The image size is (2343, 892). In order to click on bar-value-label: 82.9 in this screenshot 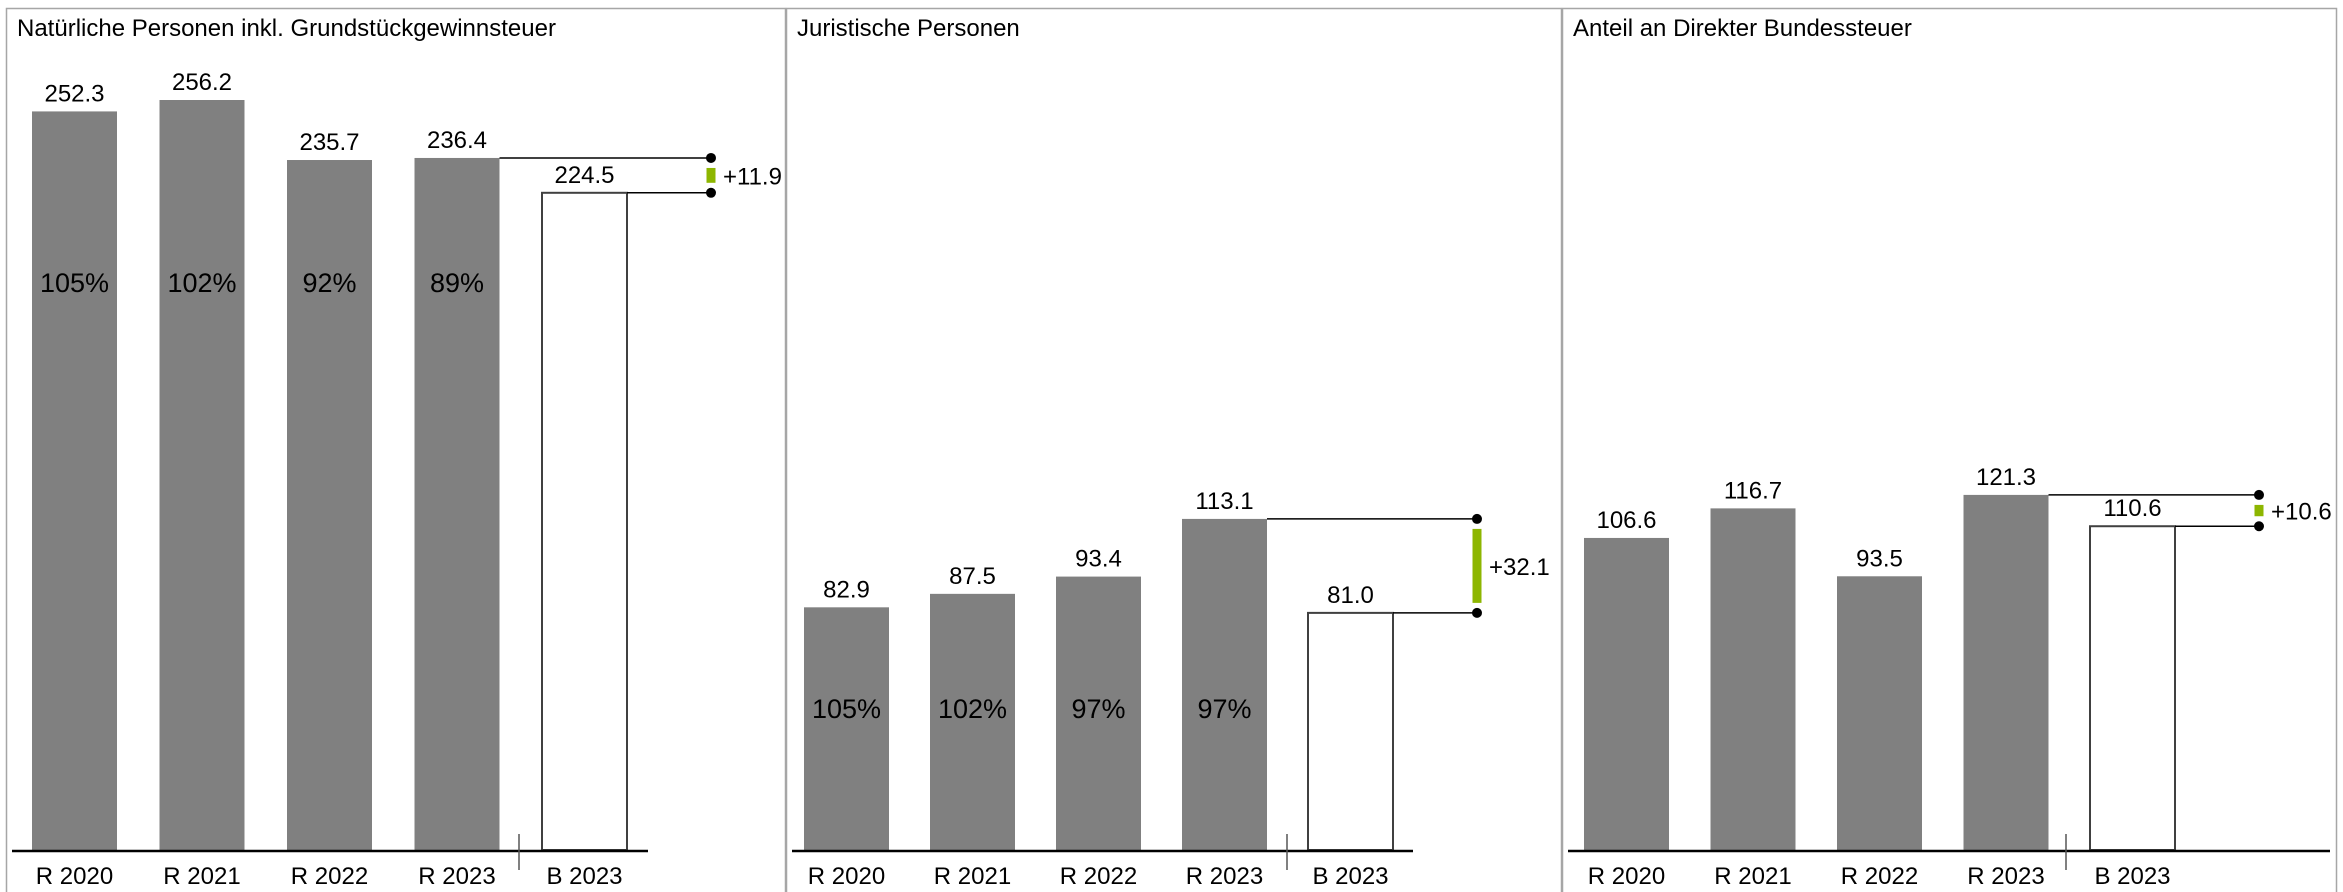, I will do `click(846, 589)`.